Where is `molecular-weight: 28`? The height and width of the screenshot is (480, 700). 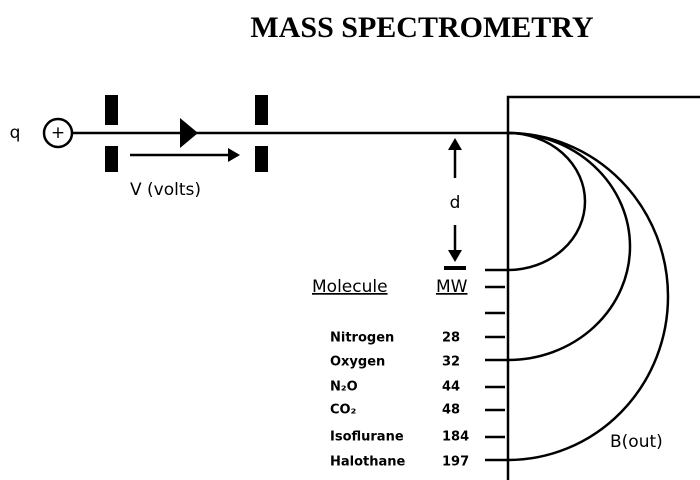
molecular-weight: 28 is located at coordinates (451, 338).